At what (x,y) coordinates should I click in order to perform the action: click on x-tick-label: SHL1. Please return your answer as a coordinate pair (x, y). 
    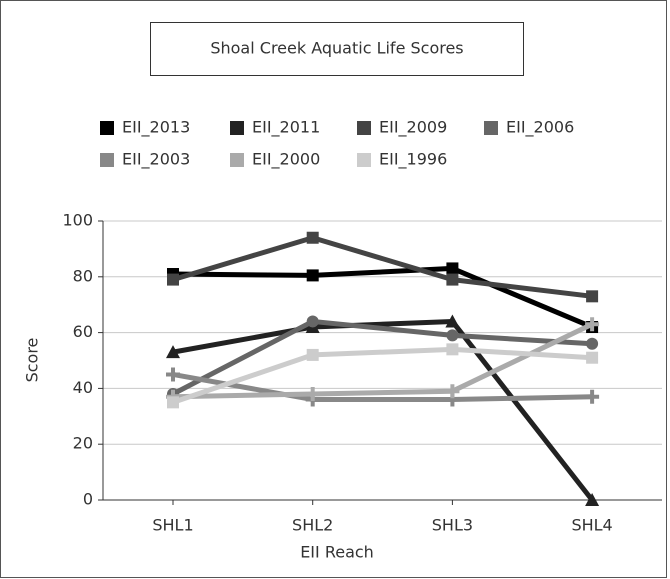
    Looking at the image, I should click on (172, 525).